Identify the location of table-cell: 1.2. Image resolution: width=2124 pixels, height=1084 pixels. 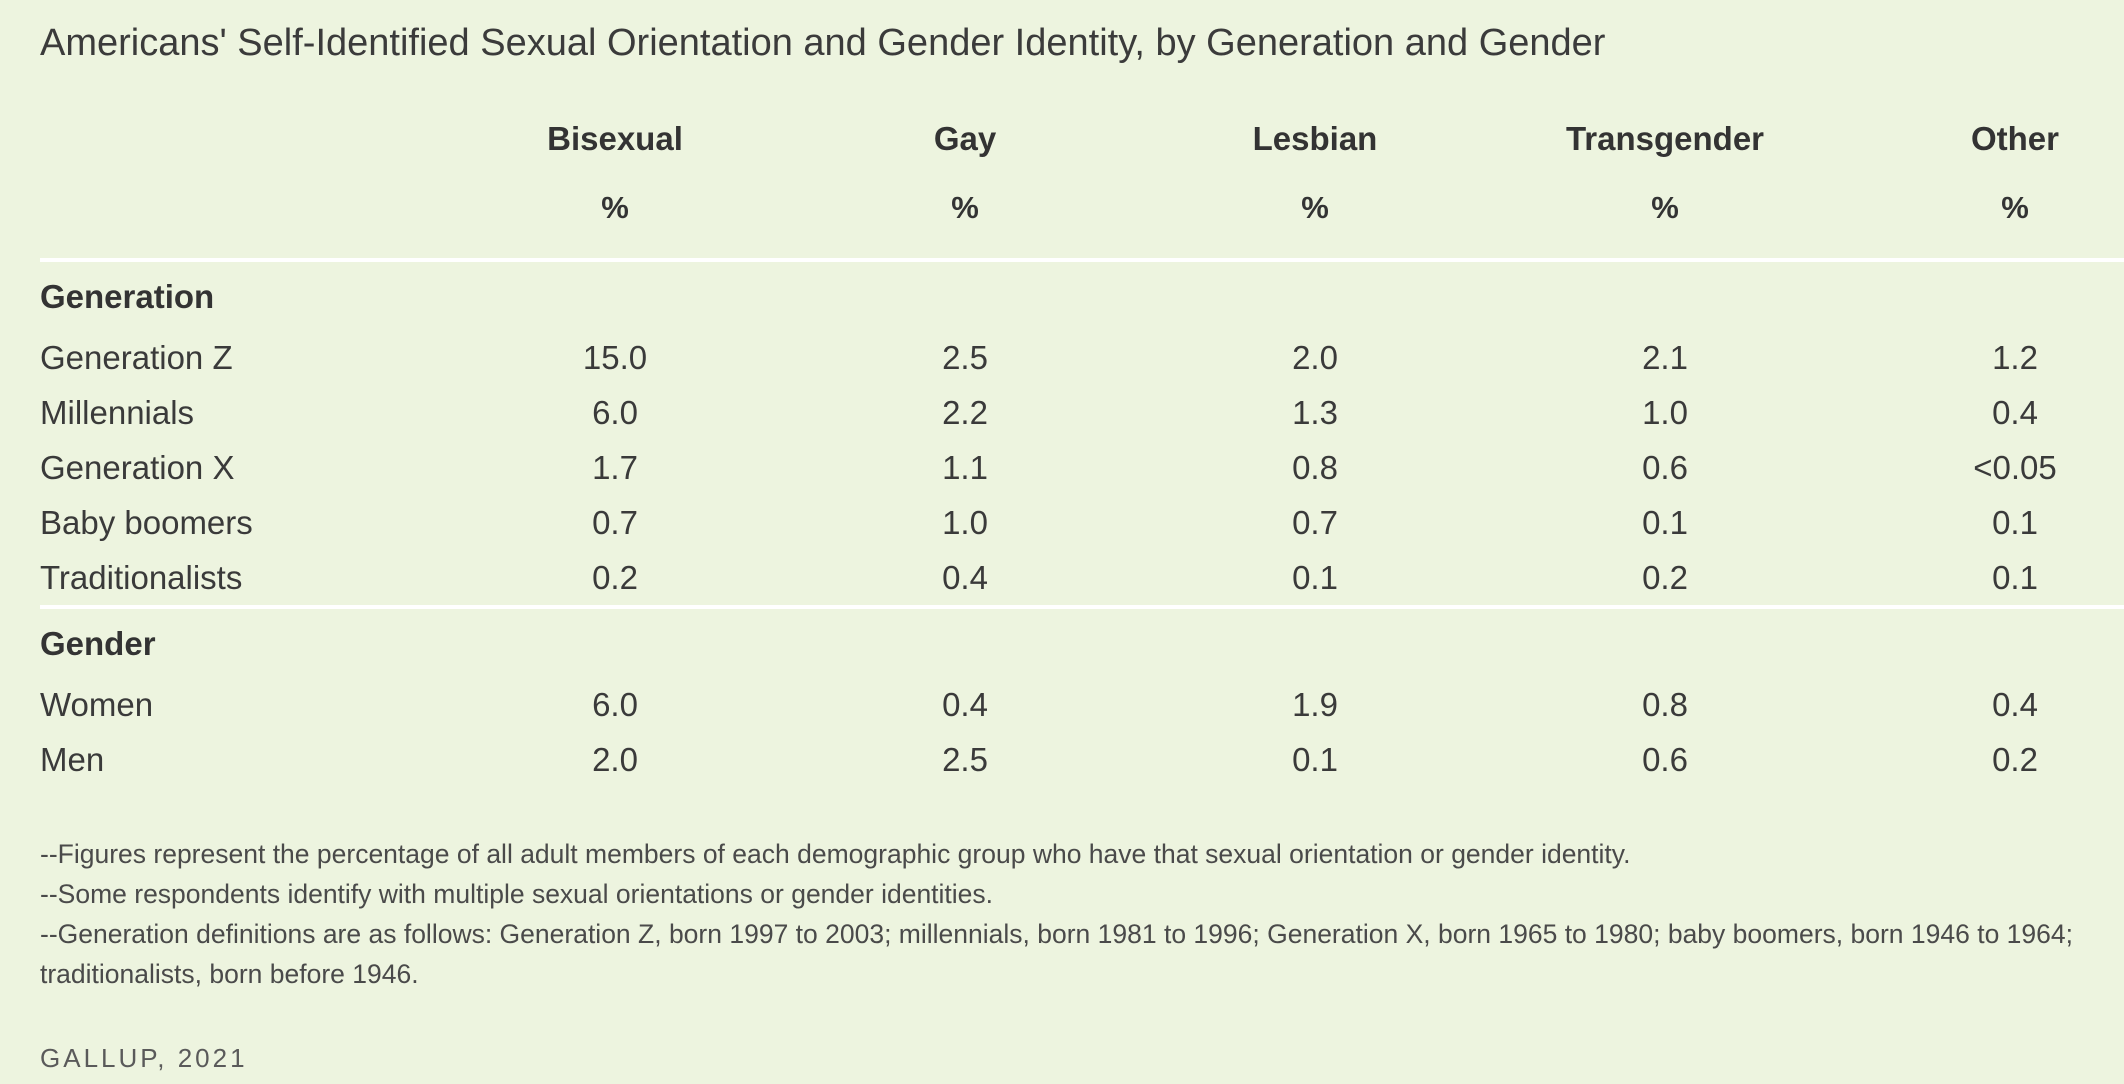
(2015, 357).